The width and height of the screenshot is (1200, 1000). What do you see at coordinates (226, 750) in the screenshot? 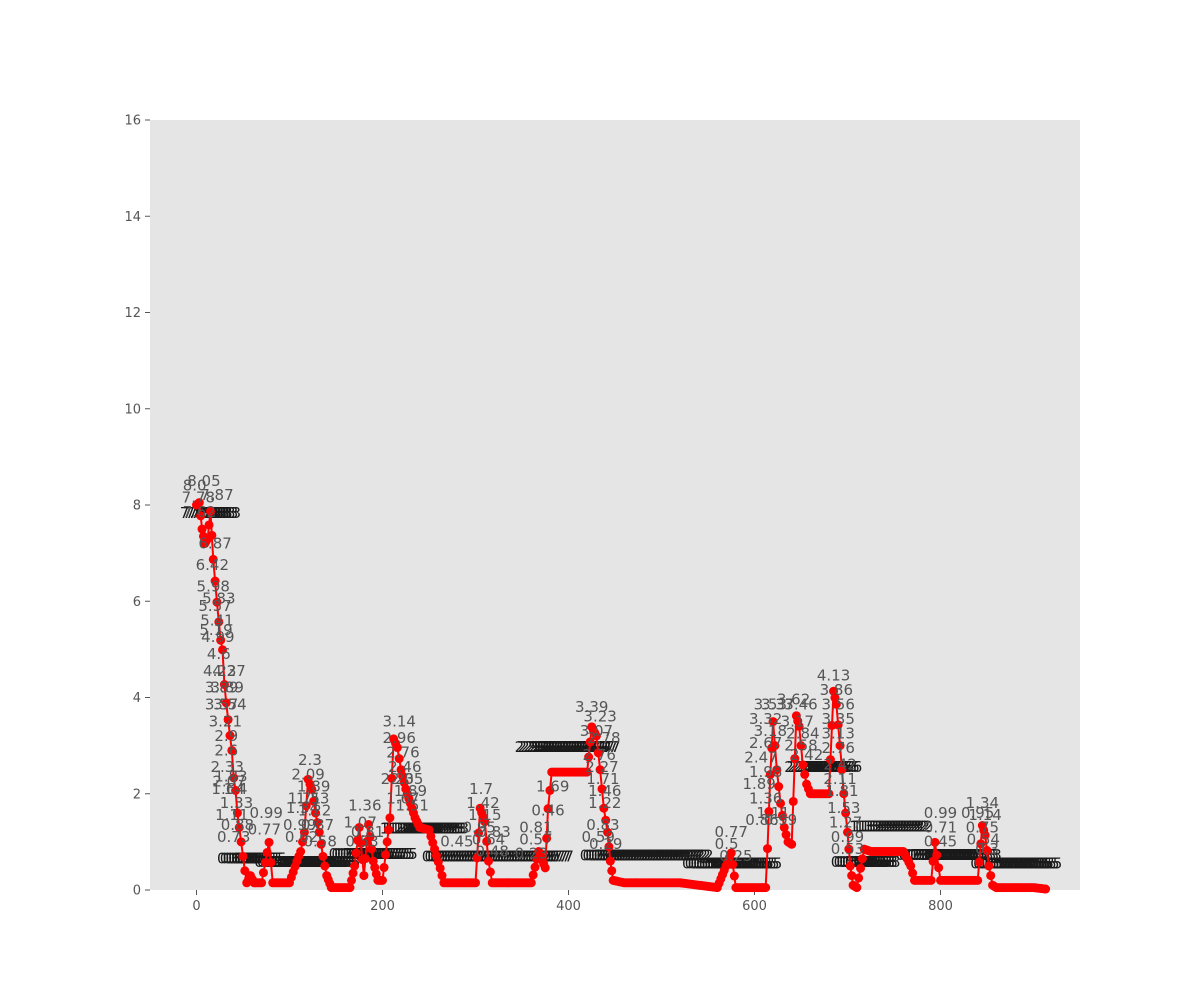
I see `data-label: 2.6` at bounding box center [226, 750].